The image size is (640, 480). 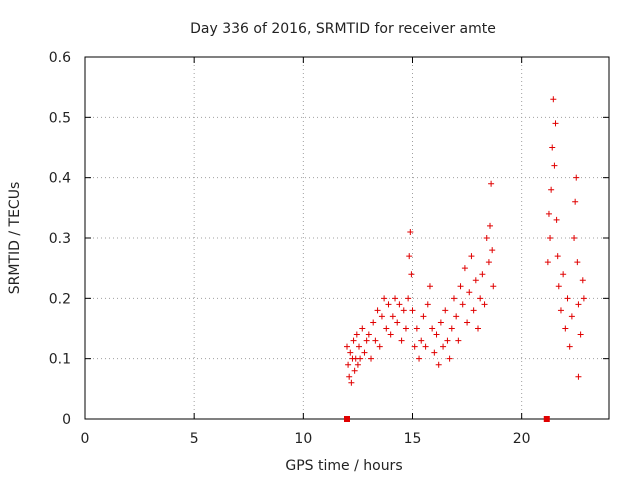 What do you see at coordinates (60, 58) in the screenshot?
I see `y-tick-label: 0.6` at bounding box center [60, 58].